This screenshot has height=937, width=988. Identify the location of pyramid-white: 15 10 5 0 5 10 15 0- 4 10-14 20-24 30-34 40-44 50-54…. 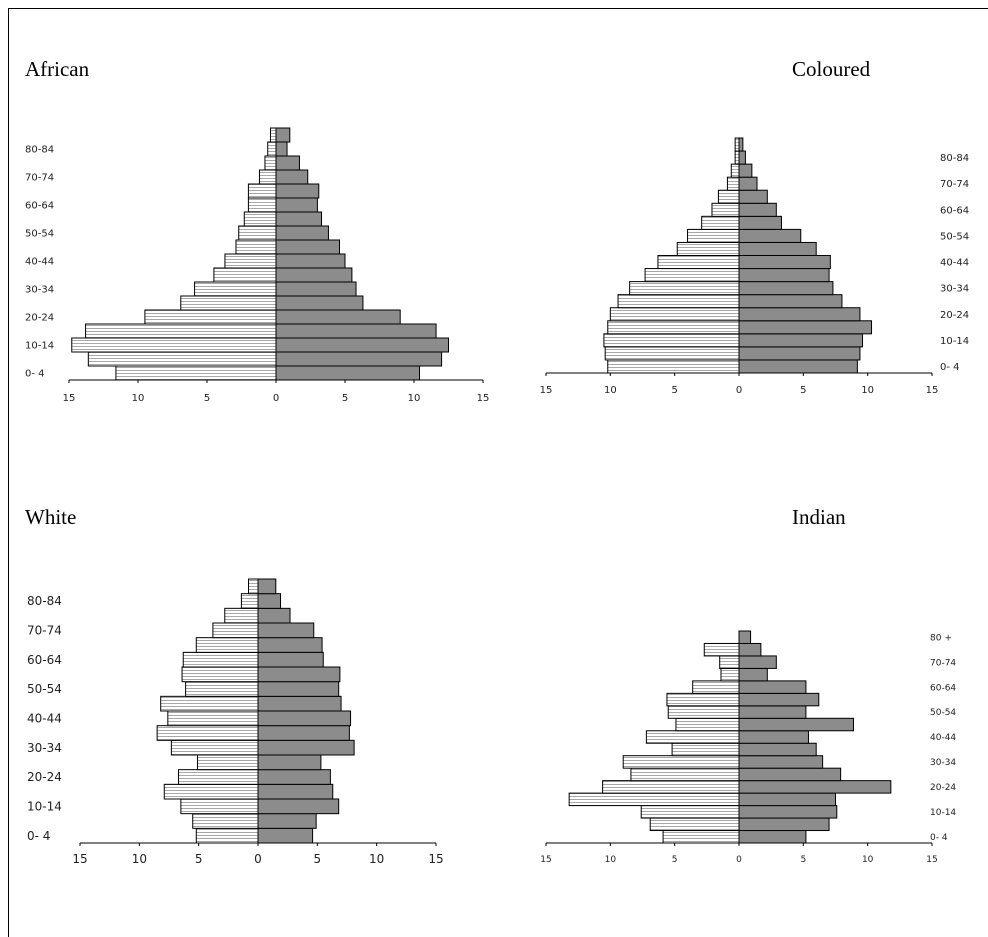
(235, 722).